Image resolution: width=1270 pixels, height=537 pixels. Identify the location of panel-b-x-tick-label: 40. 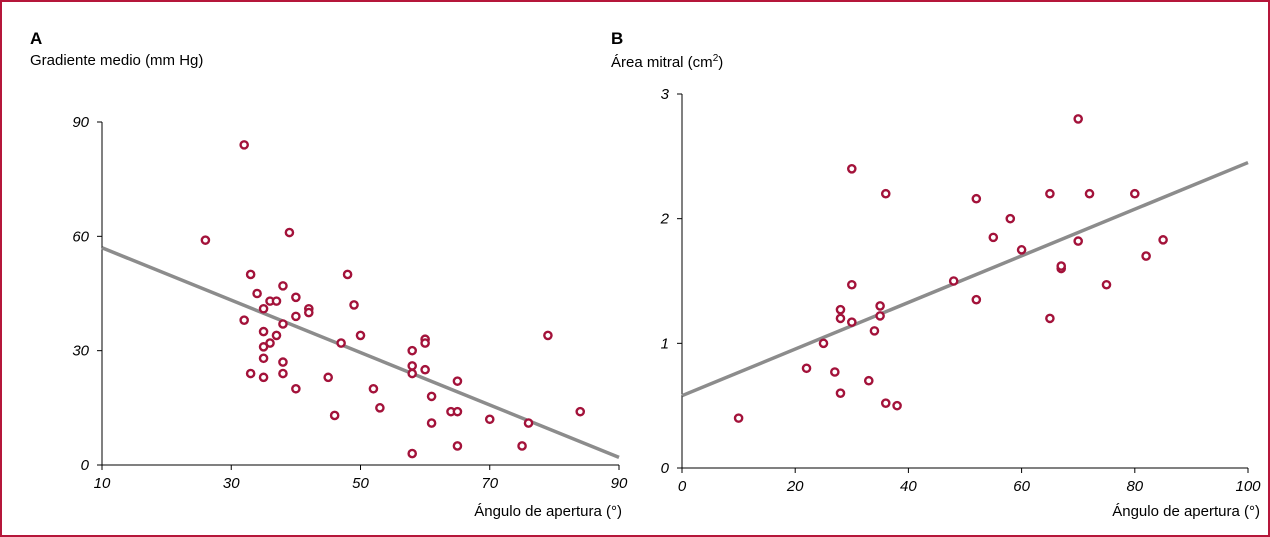
(908, 486).